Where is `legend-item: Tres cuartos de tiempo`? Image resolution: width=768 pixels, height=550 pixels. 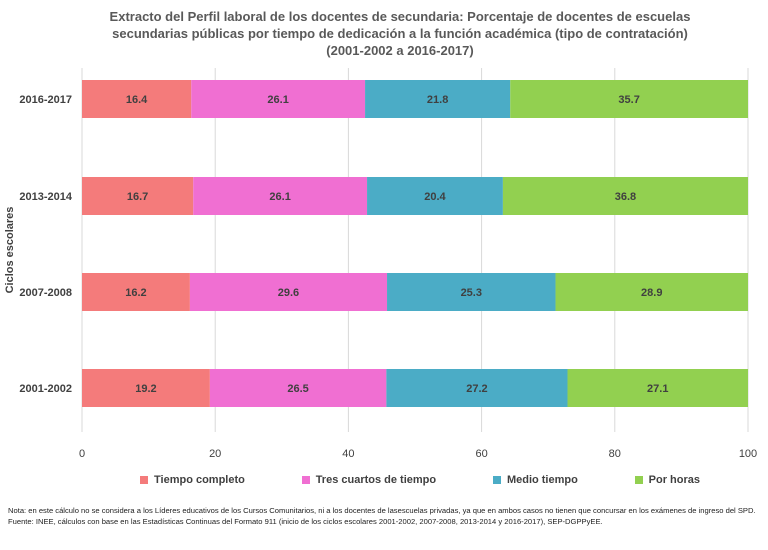
legend-item: Tres cuartos de tiempo is located at coordinates (369, 480).